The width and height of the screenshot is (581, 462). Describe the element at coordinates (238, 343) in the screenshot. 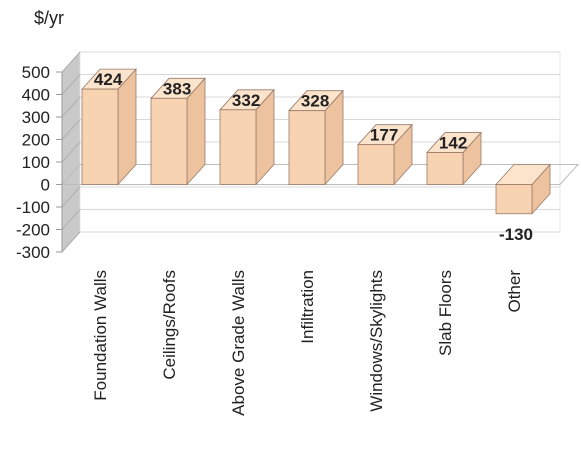

I see `category-label: Above Grade Walls` at that location.